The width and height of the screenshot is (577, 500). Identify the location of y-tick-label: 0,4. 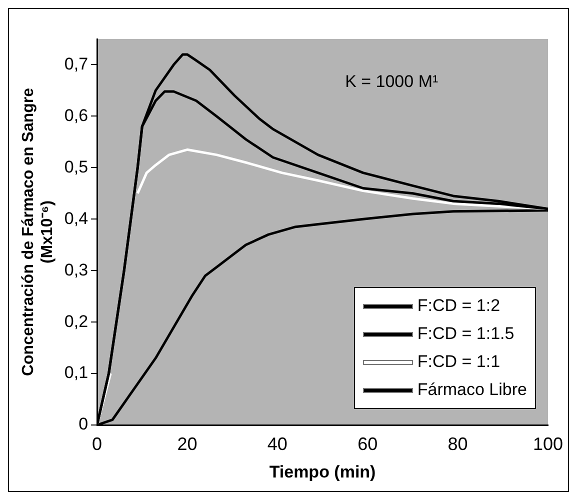
(76, 218).